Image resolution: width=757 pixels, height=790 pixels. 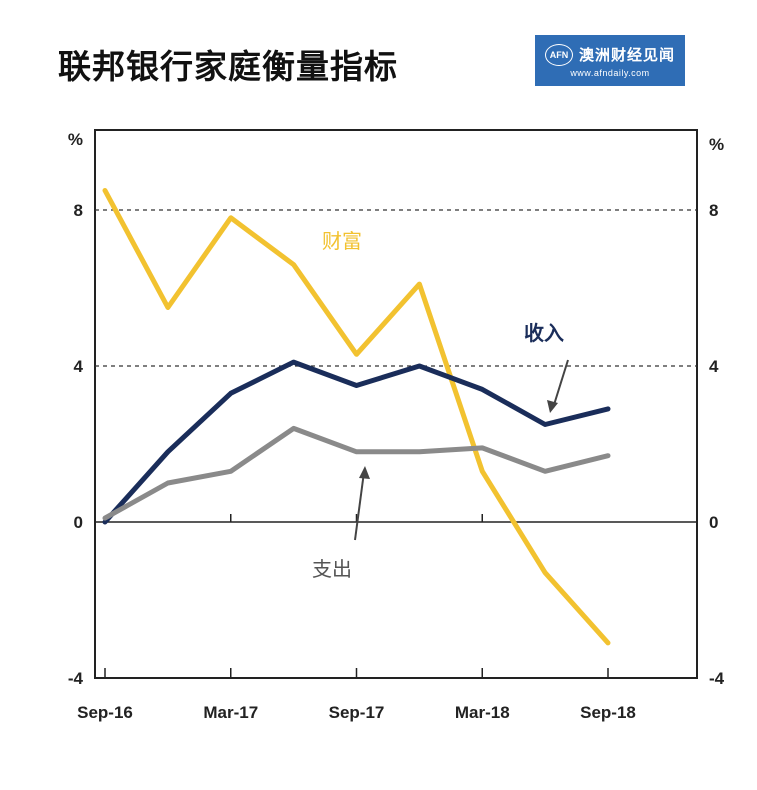 I want to click on logo-url: www.afndaily.com, so click(x=610, y=72).